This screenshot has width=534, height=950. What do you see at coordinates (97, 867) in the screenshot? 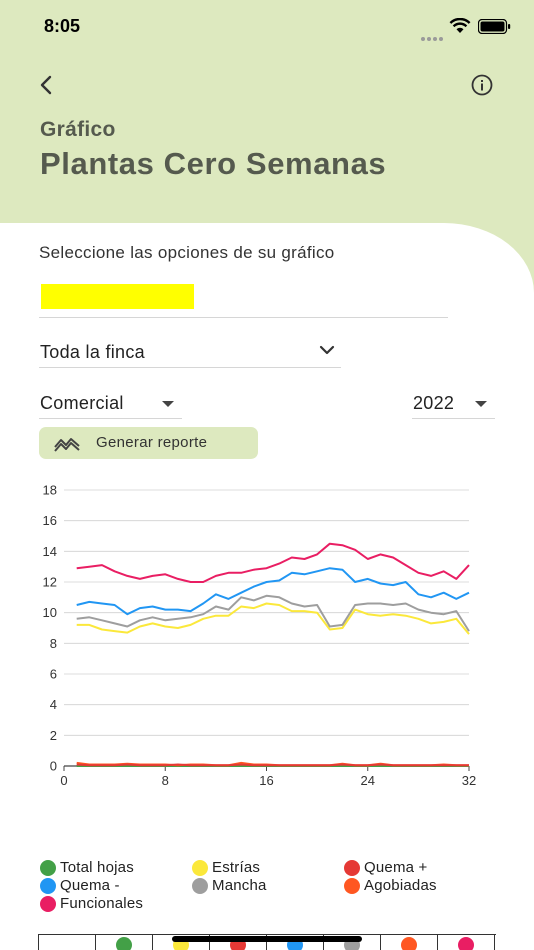
I see `legend-label: Total hojas` at bounding box center [97, 867].